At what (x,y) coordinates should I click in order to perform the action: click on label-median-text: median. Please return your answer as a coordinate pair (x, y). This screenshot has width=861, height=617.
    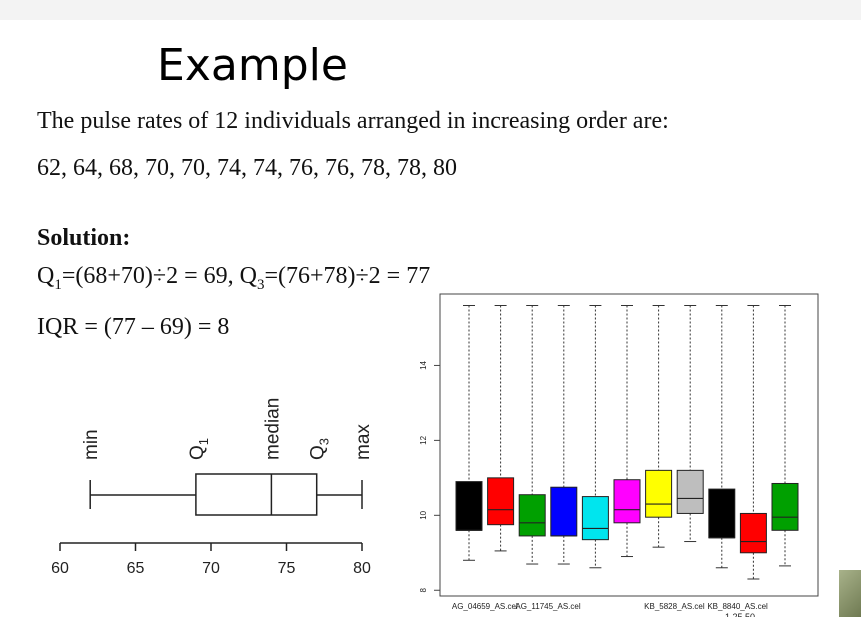
    Looking at the image, I should click on (272, 429).